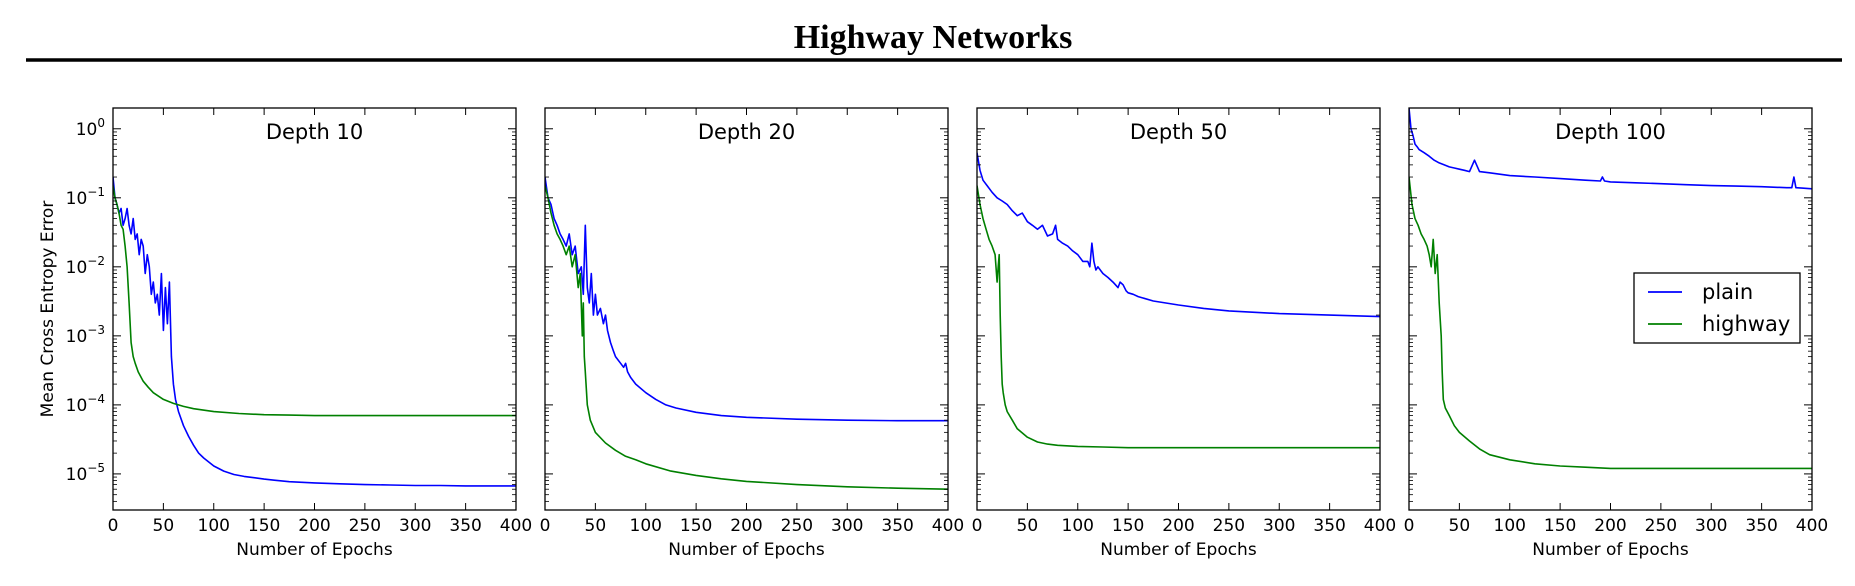  What do you see at coordinates (1812, 526) in the screenshot?
I see `panel-4-xtick-label: 400` at bounding box center [1812, 526].